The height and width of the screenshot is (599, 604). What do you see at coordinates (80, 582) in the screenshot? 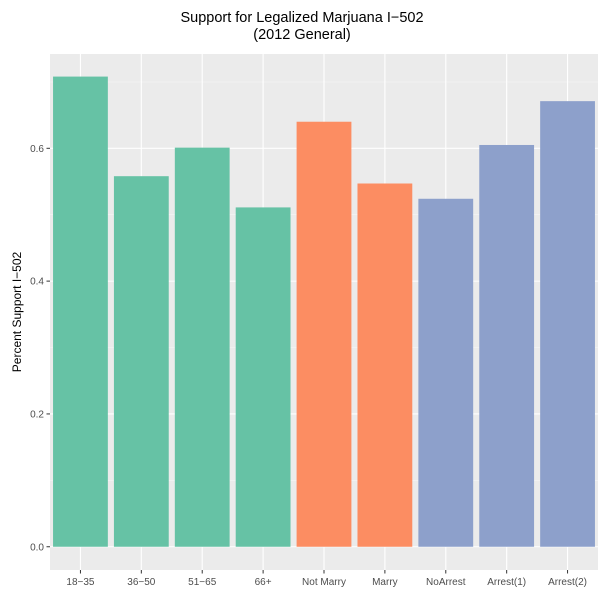
I see `x-tick-label: 18−35` at bounding box center [80, 582].